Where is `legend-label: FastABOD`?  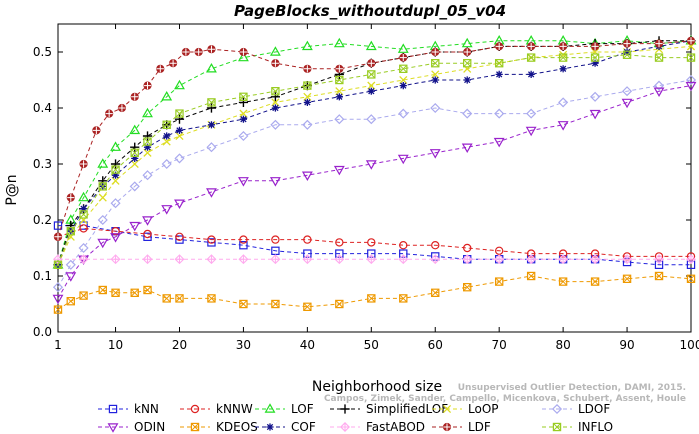 legend-label: FastABOD is located at coordinates (395, 427).